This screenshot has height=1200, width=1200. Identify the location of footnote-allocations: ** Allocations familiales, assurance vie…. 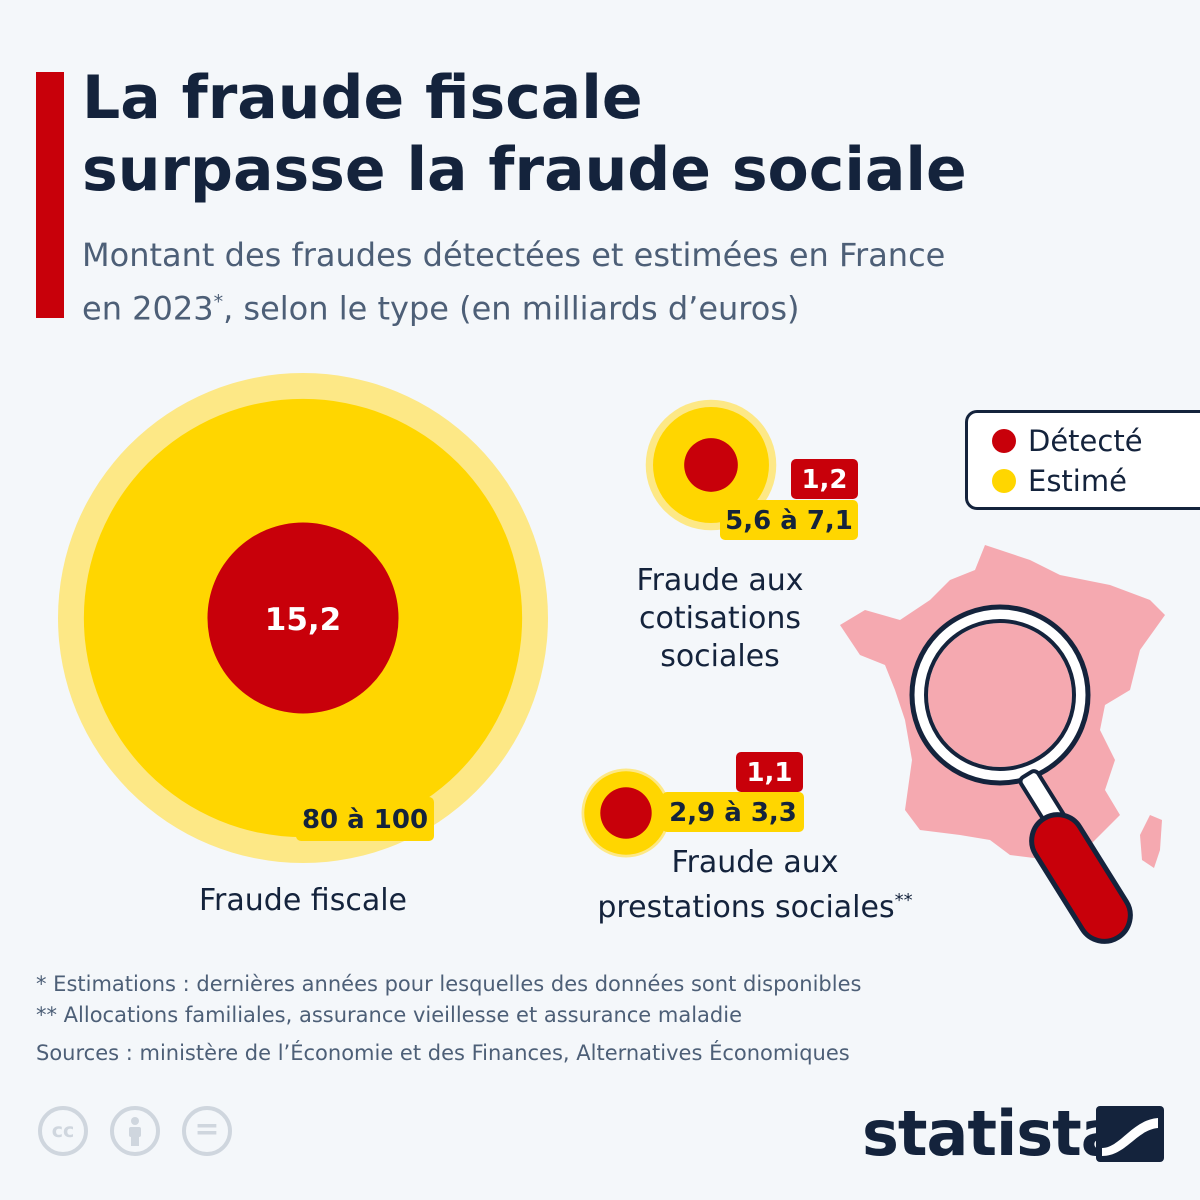
(389, 1015).